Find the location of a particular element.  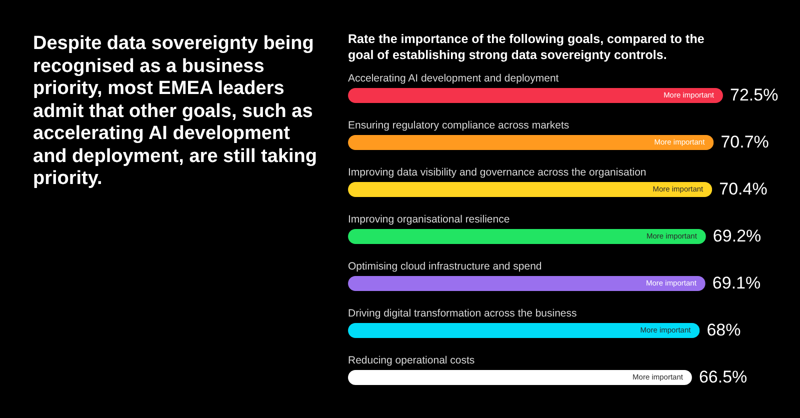

y-tick-label: Ensuring regulatory compliance across markets is located at coordinates (459, 126).